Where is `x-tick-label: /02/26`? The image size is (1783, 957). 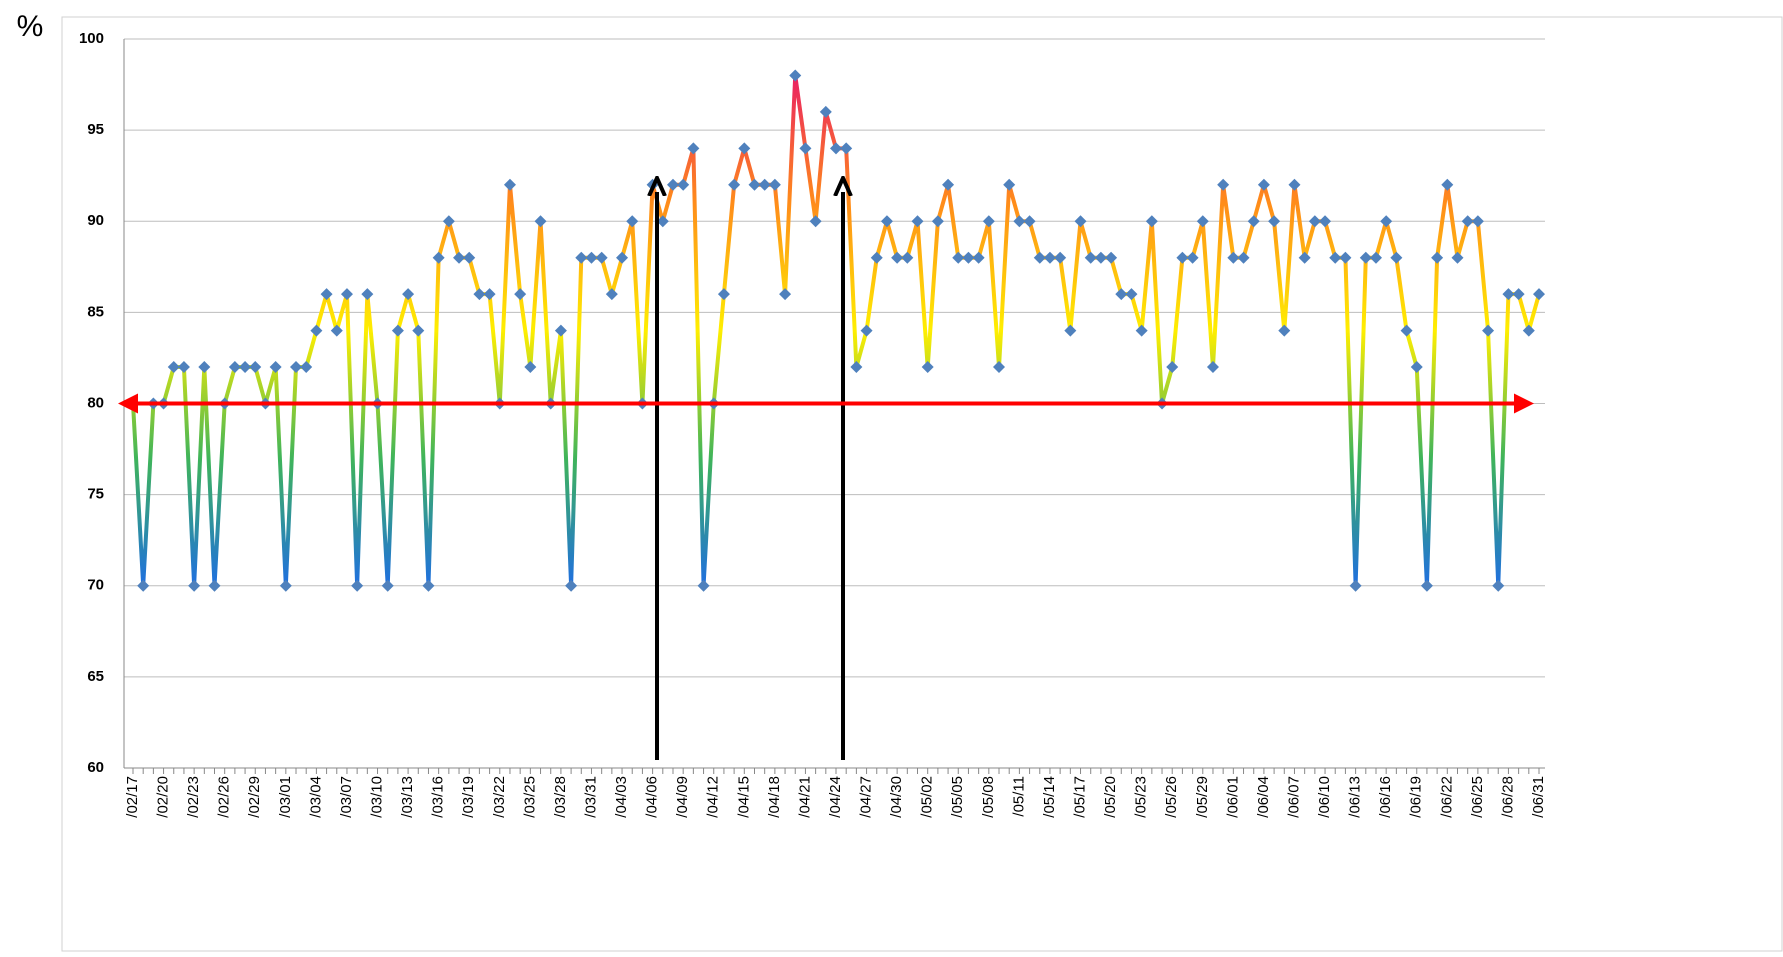 x-tick-label: /02/26 is located at coordinates (224, 797).